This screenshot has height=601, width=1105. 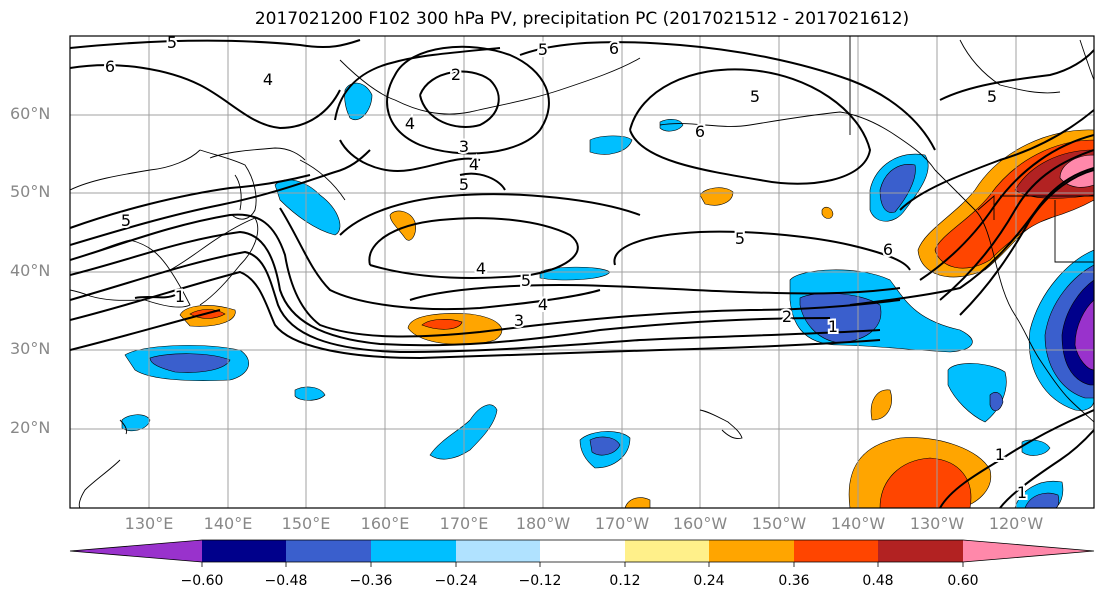 What do you see at coordinates (1016, 523) in the screenshot?
I see `lon-label: 120°W` at bounding box center [1016, 523].